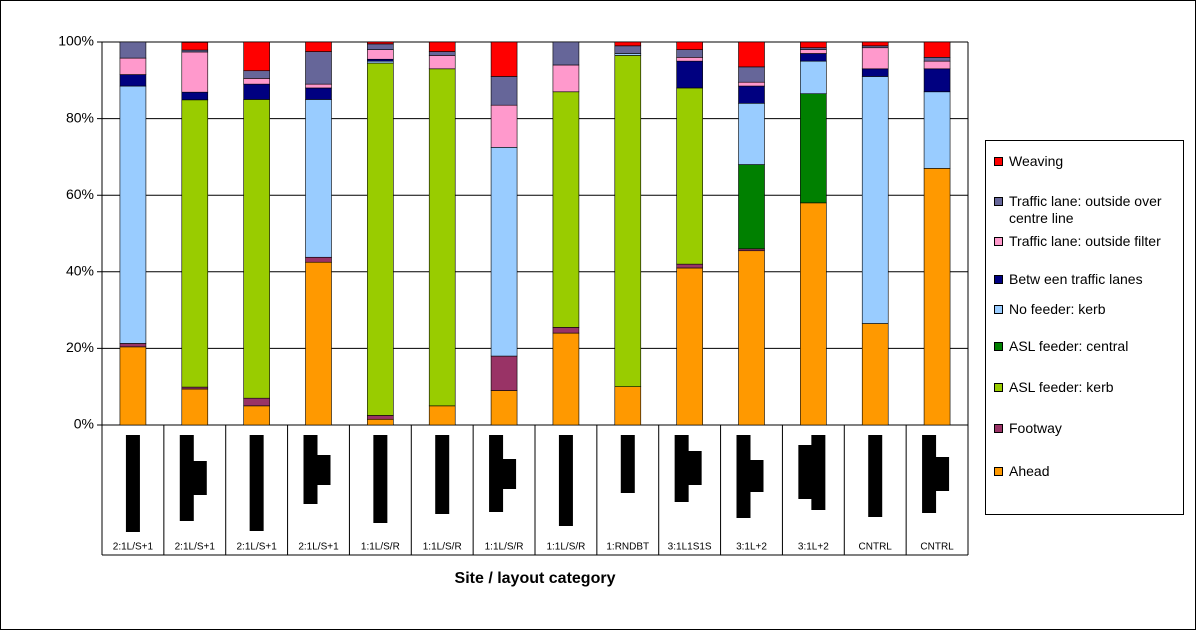 Image resolution: width=1196 pixels, height=630 pixels. What do you see at coordinates (535, 578) in the screenshot?
I see `x-axis-title: Site / layout category` at bounding box center [535, 578].